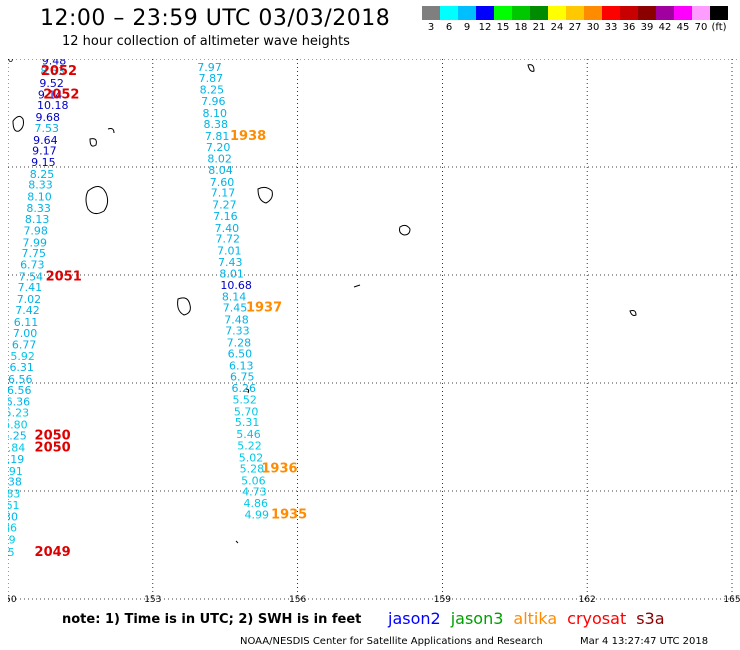 Image resolution: width=740 pixels, height=650 pixels. What do you see at coordinates (50, 94) in the screenshot?
I see `swh-value-label: 9.14` at bounding box center [50, 94].